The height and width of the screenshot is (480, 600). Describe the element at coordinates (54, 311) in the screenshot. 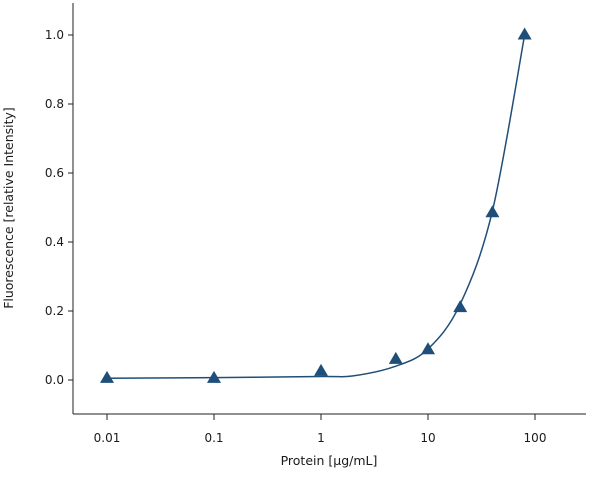

I see `y-tick-label: 0.2` at that location.